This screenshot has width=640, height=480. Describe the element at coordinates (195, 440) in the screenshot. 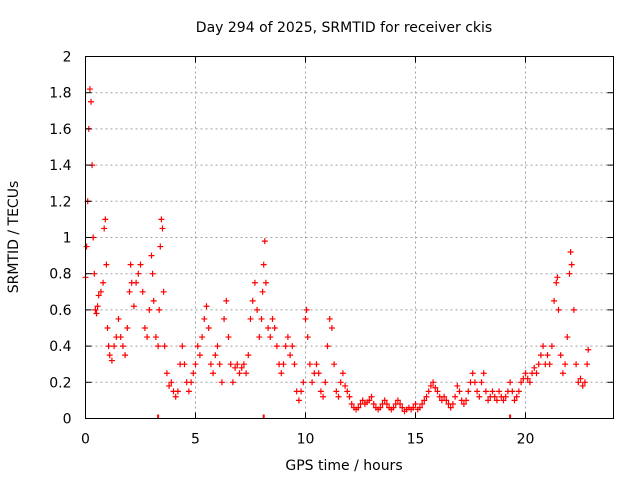

I see `x-tick-label: 5` at that location.